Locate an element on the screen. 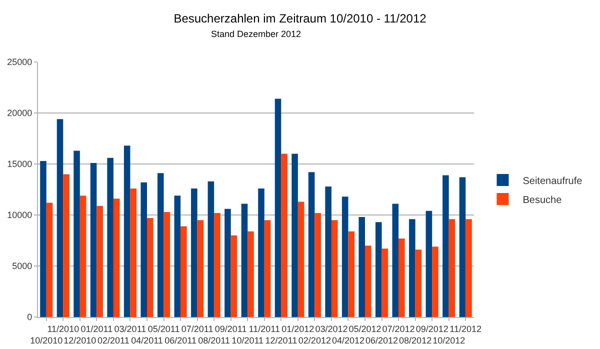 The height and width of the screenshot is (349, 600). x-tick-label: 09/2011 is located at coordinates (230, 329).